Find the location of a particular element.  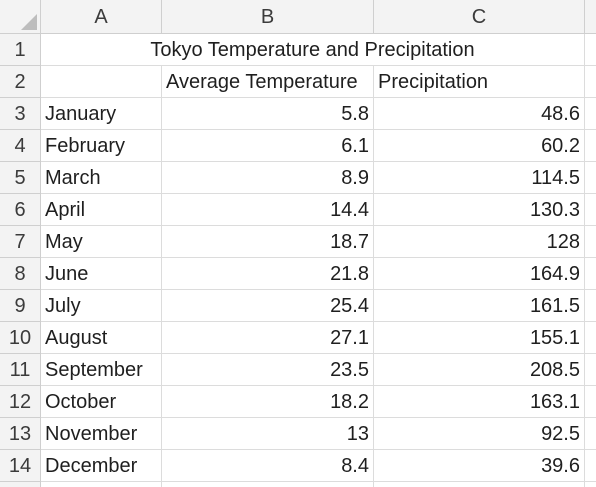

select-all-corner is located at coordinates (20, 17).